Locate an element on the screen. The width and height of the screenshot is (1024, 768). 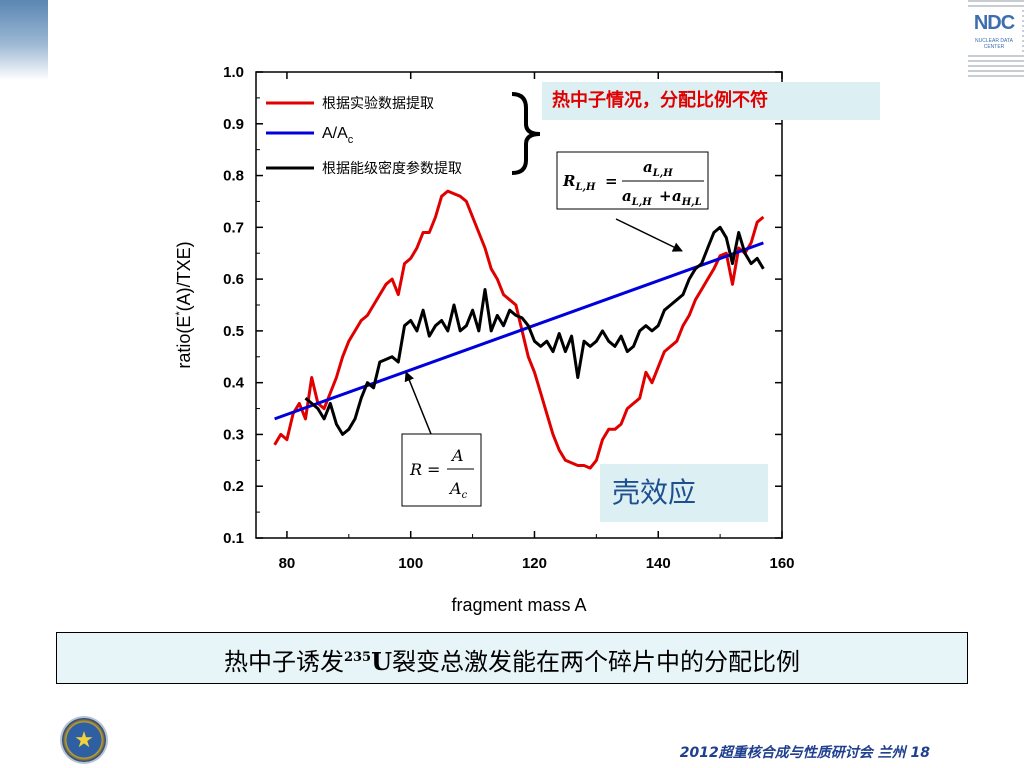
caption-element: U is located at coordinates (382, 661).